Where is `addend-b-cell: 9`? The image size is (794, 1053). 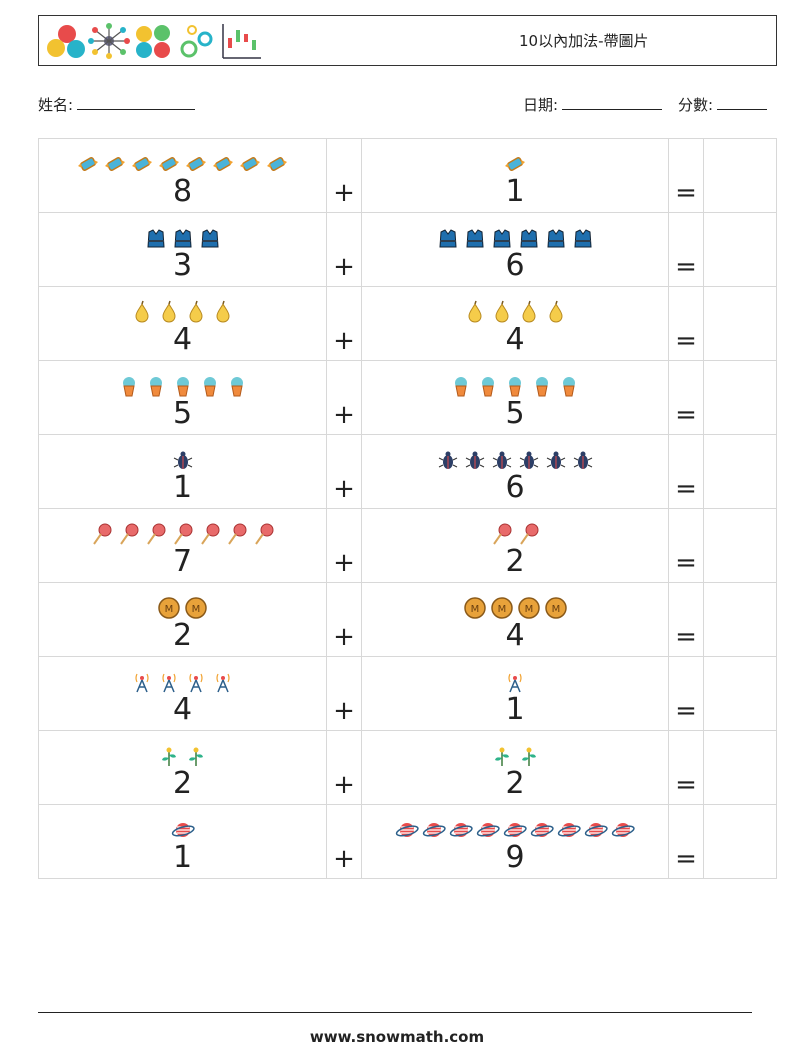
addend-b-cell: 9 is located at coordinates (515, 841).